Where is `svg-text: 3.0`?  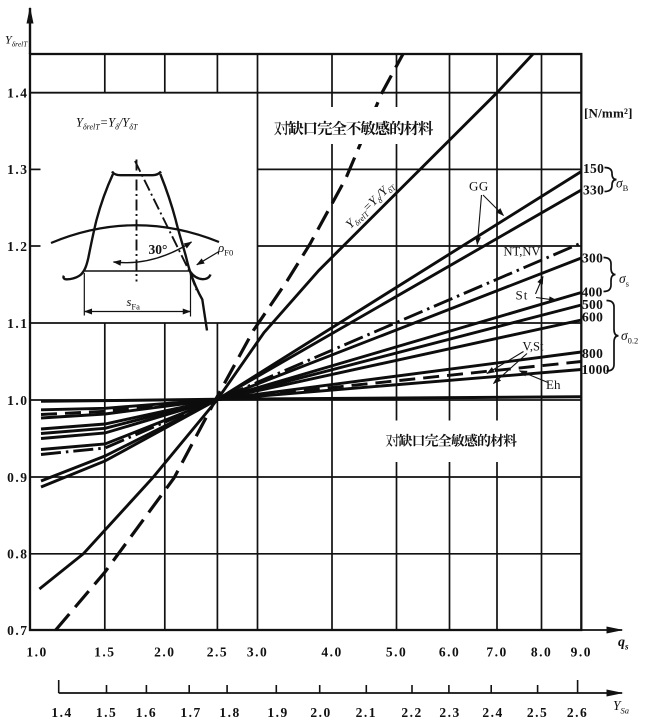 svg-text: 3.0 is located at coordinates (257, 652).